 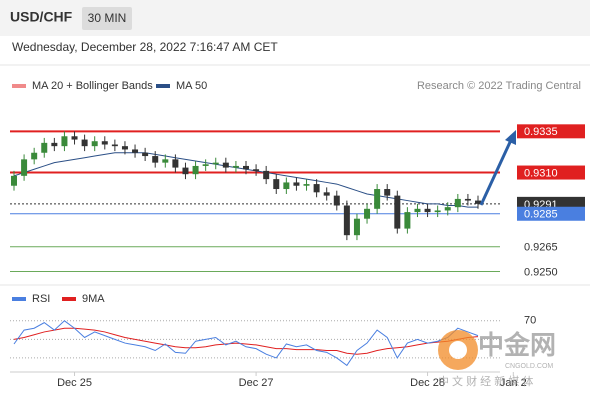 I want to click on watermark-name: 中金网, so click(x=517, y=345).